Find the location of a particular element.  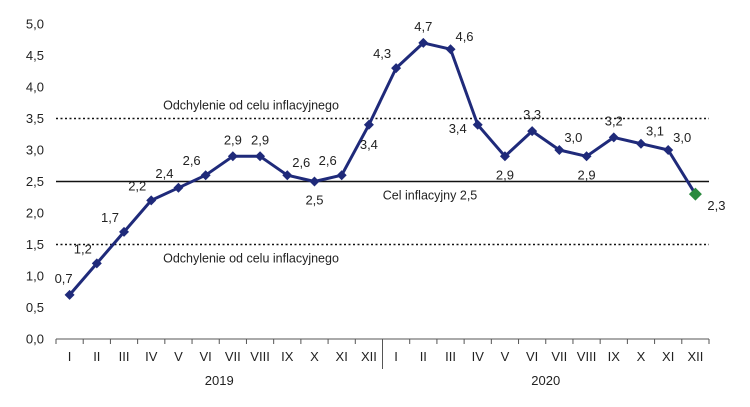

reference-line-label: Cel inflacyjny 2,5 is located at coordinates (430, 196).